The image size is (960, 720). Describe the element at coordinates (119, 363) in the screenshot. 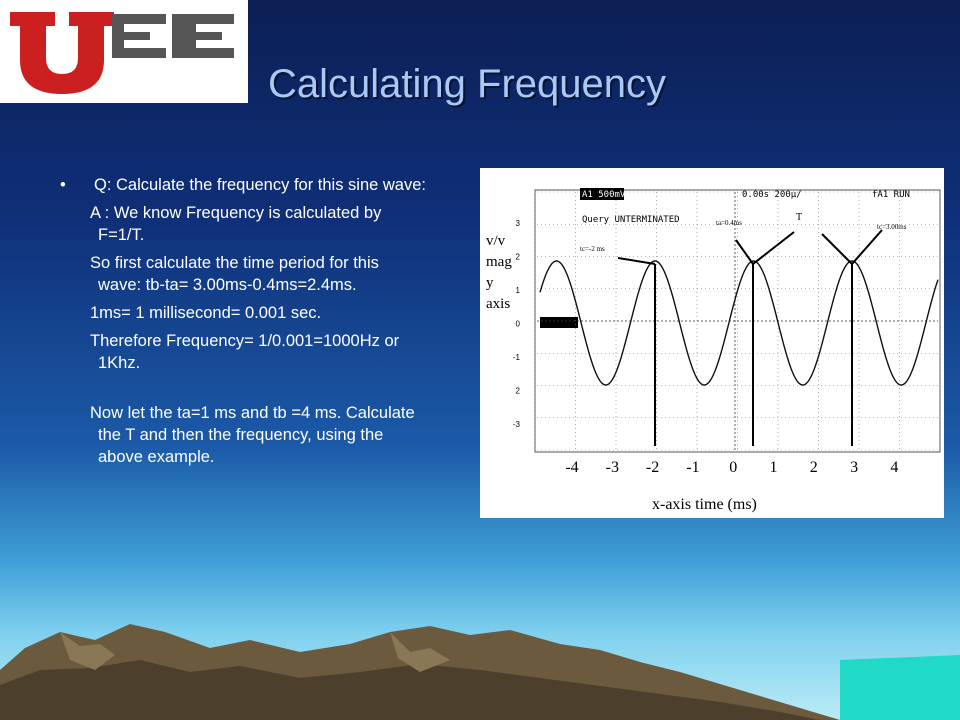

I see `frequency-line-2: 1Khz.` at that location.